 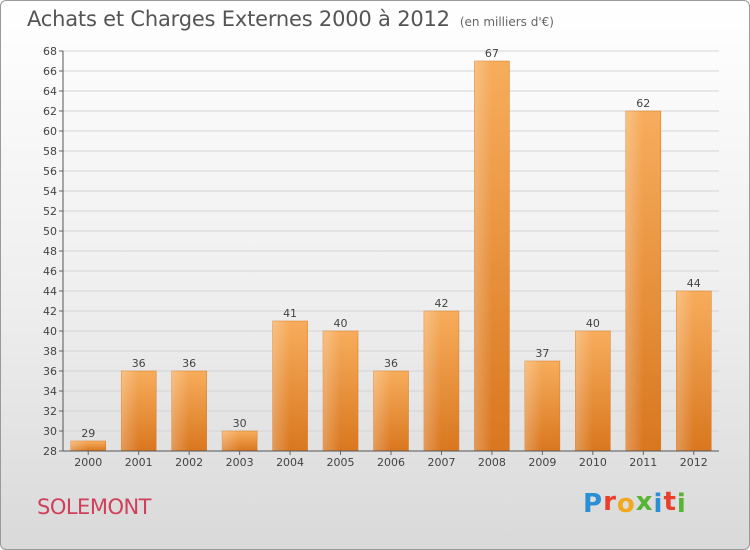 I want to click on y-tick-label: 62, so click(x=50, y=111).